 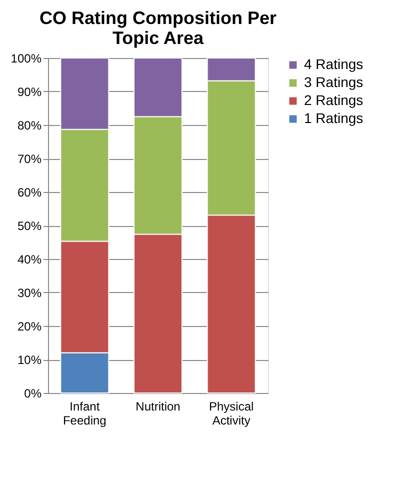 What do you see at coordinates (334, 118) in the screenshot?
I see `legend-label: 1 Ratings` at bounding box center [334, 118].